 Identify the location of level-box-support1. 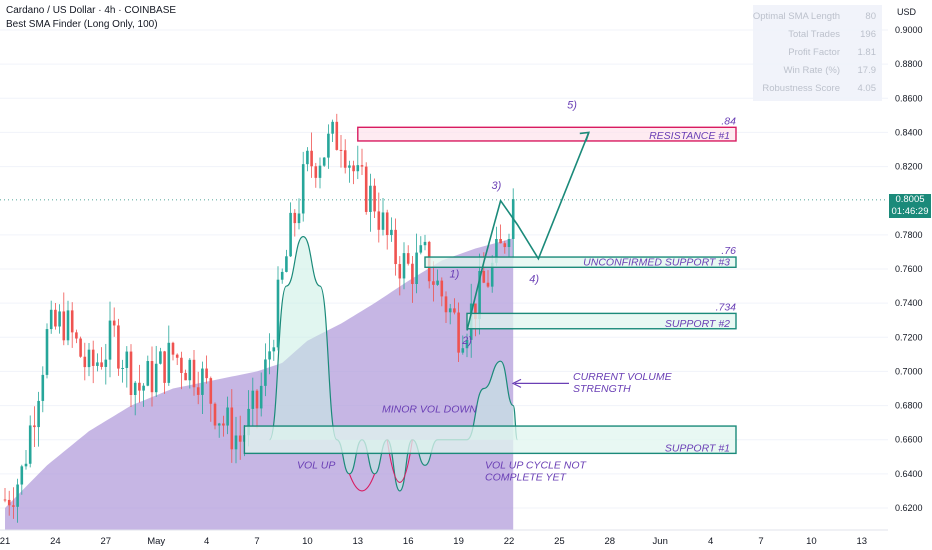
(490, 440).